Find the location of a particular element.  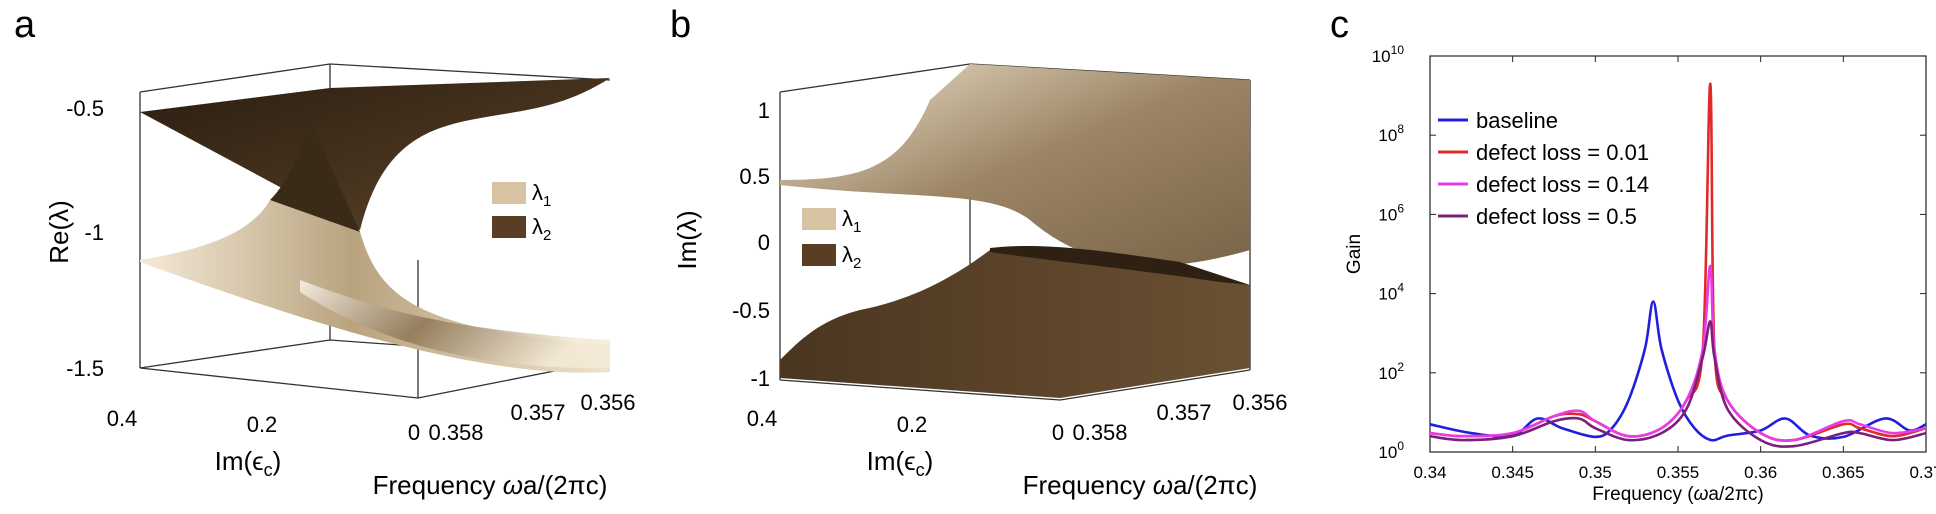

y-tick-label: 10⁰ is located at coordinates (1391, 450).